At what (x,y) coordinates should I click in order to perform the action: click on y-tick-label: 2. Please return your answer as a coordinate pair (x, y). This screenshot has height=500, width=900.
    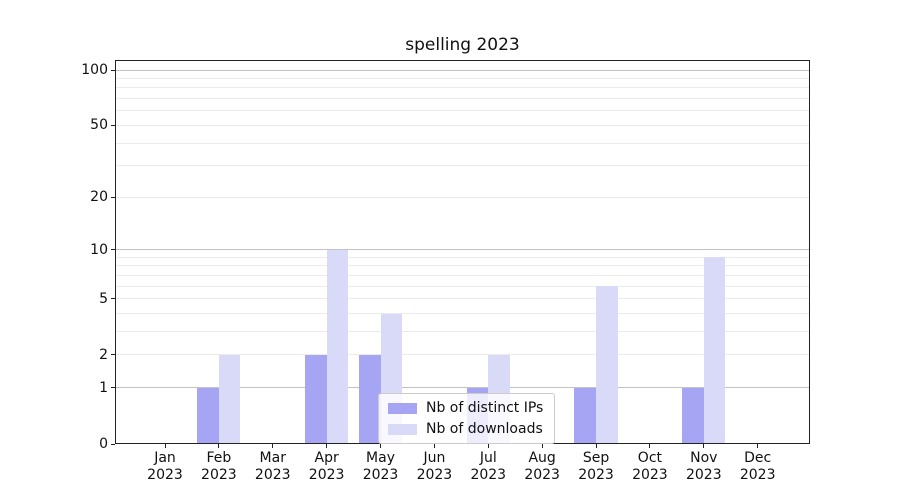
    Looking at the image, I should click on (103, 354).